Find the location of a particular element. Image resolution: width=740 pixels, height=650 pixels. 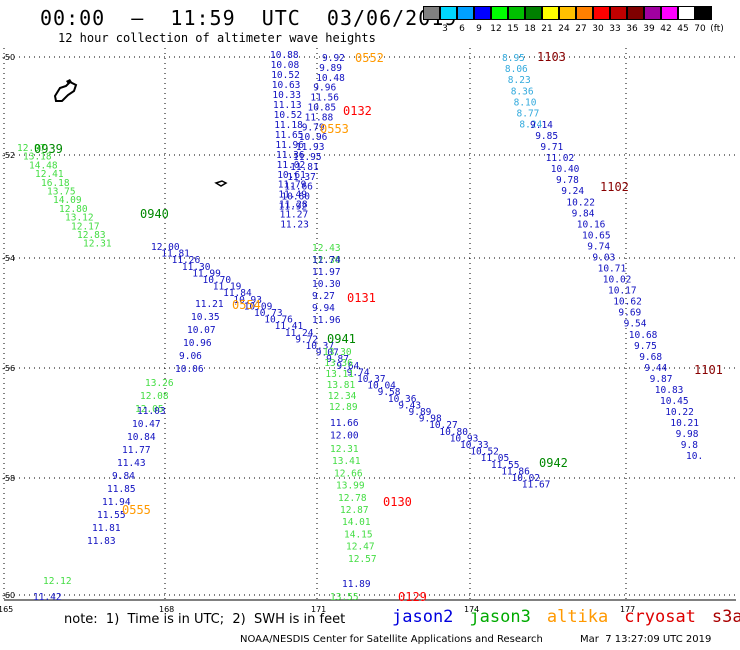

scale-label: 9 is located at coordinates (479, 29).